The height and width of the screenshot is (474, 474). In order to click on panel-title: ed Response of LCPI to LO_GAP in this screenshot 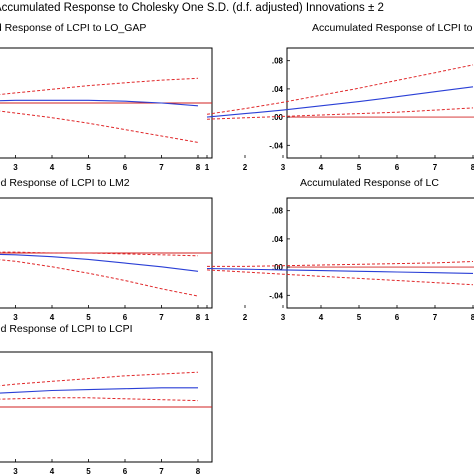, I will do `click(73, 28)`.